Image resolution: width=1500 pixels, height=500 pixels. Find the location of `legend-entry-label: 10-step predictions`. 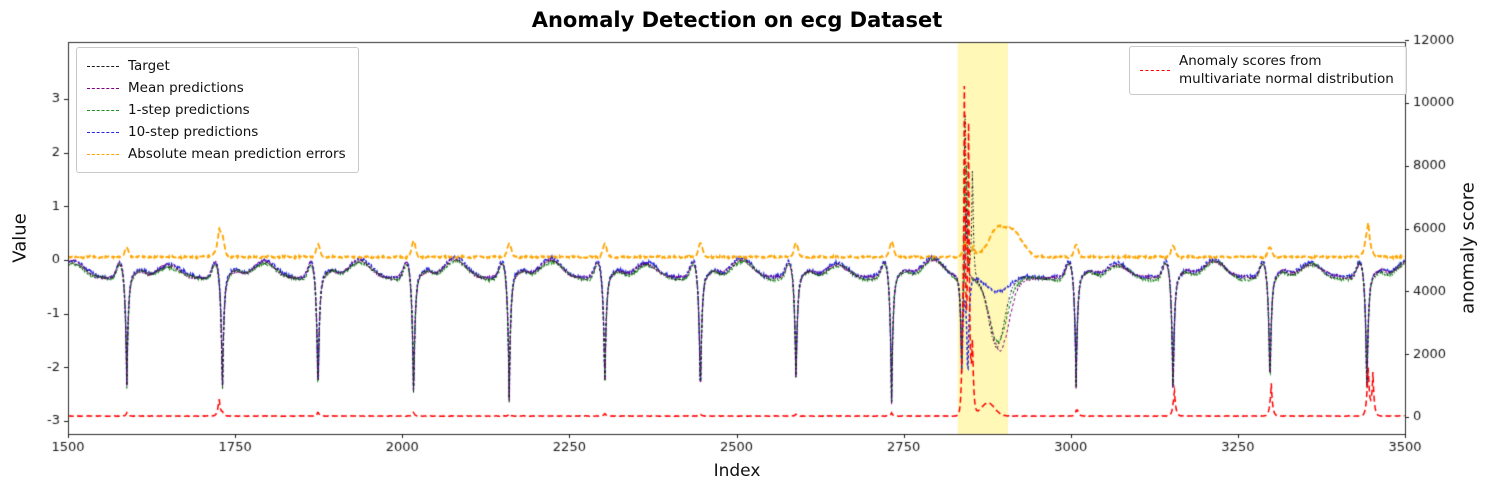

legend-entry-label: 10-step predictions is located at coordinates (193, 132).